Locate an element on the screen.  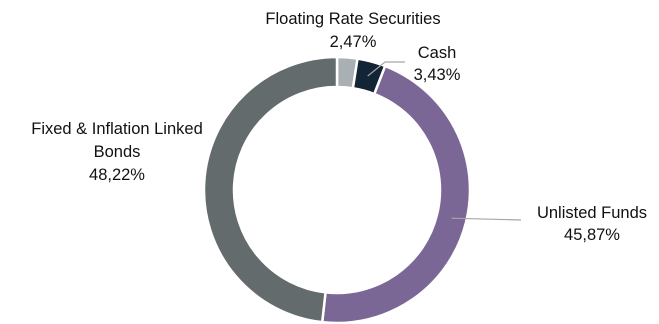
label-cash: Cash is located at coordinates (437, 53).